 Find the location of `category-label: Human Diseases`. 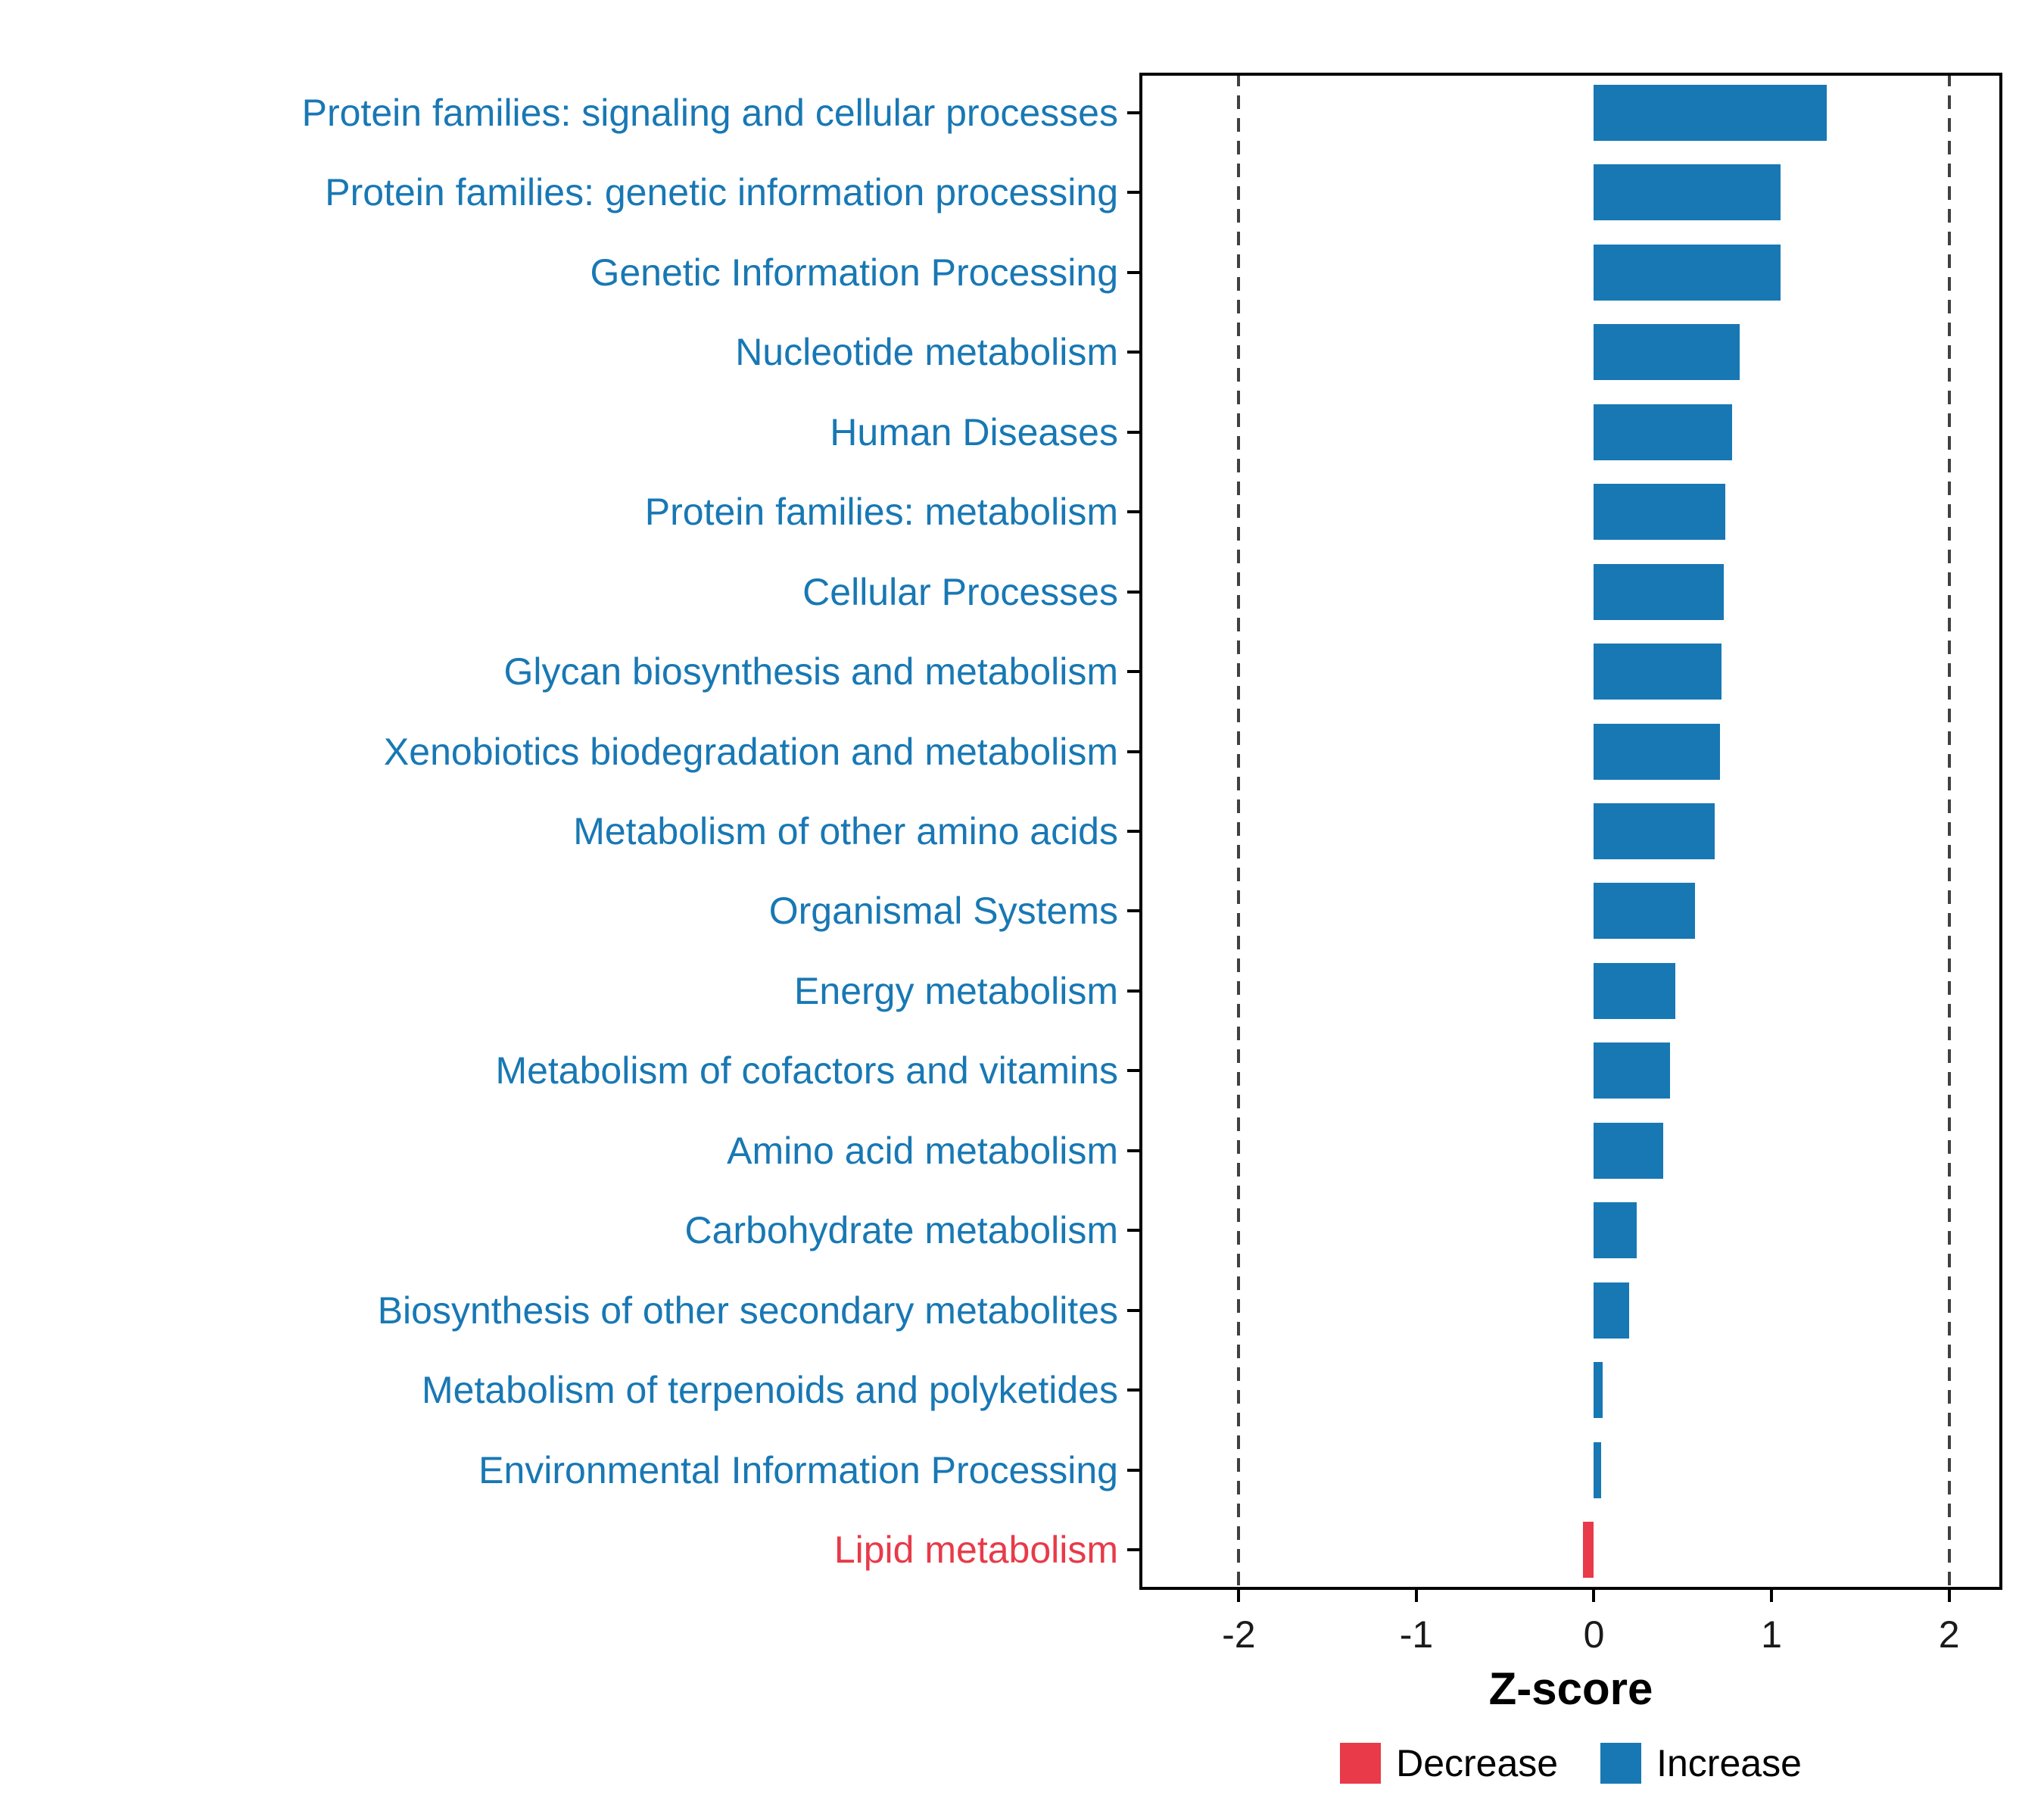

category-label: Human Diseases is located at coordinates (974, 432).